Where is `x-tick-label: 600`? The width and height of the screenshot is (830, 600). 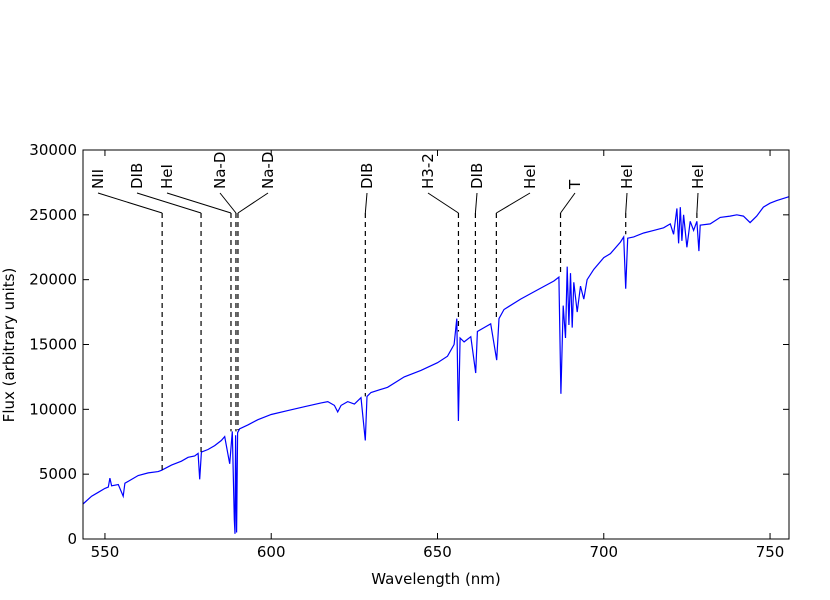 x-tick-label: 600 is located at coordinates (271, 552).